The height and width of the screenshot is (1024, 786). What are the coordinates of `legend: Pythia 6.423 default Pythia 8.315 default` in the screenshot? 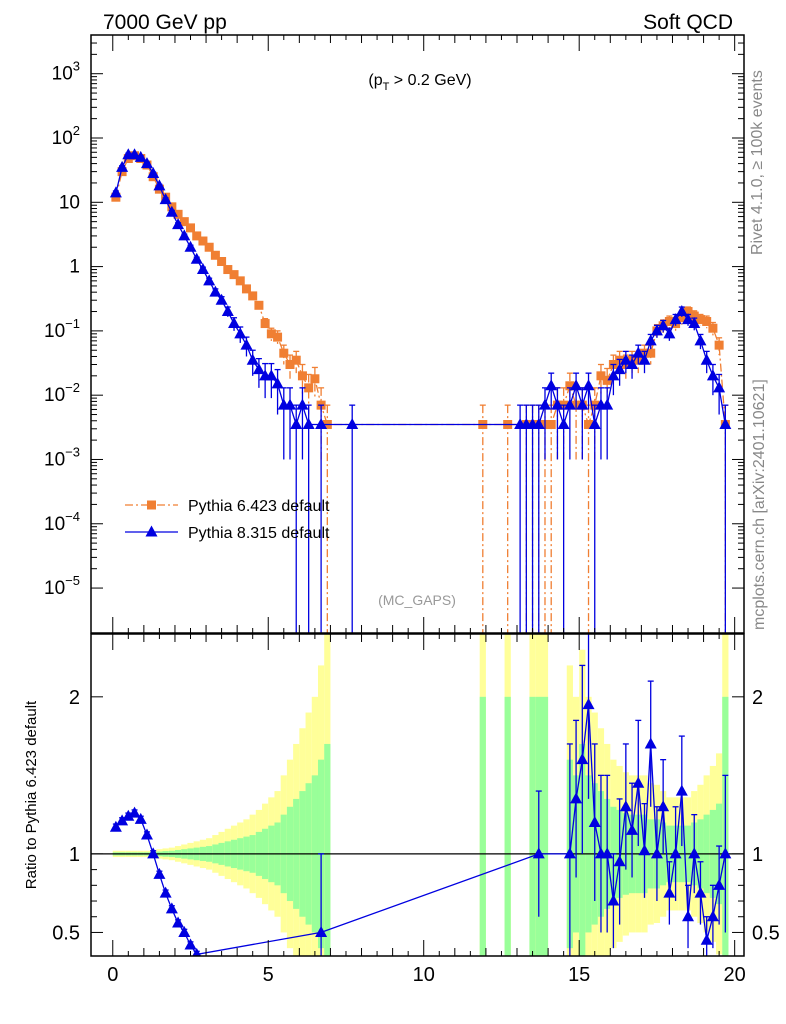 It's located at (227, 520).